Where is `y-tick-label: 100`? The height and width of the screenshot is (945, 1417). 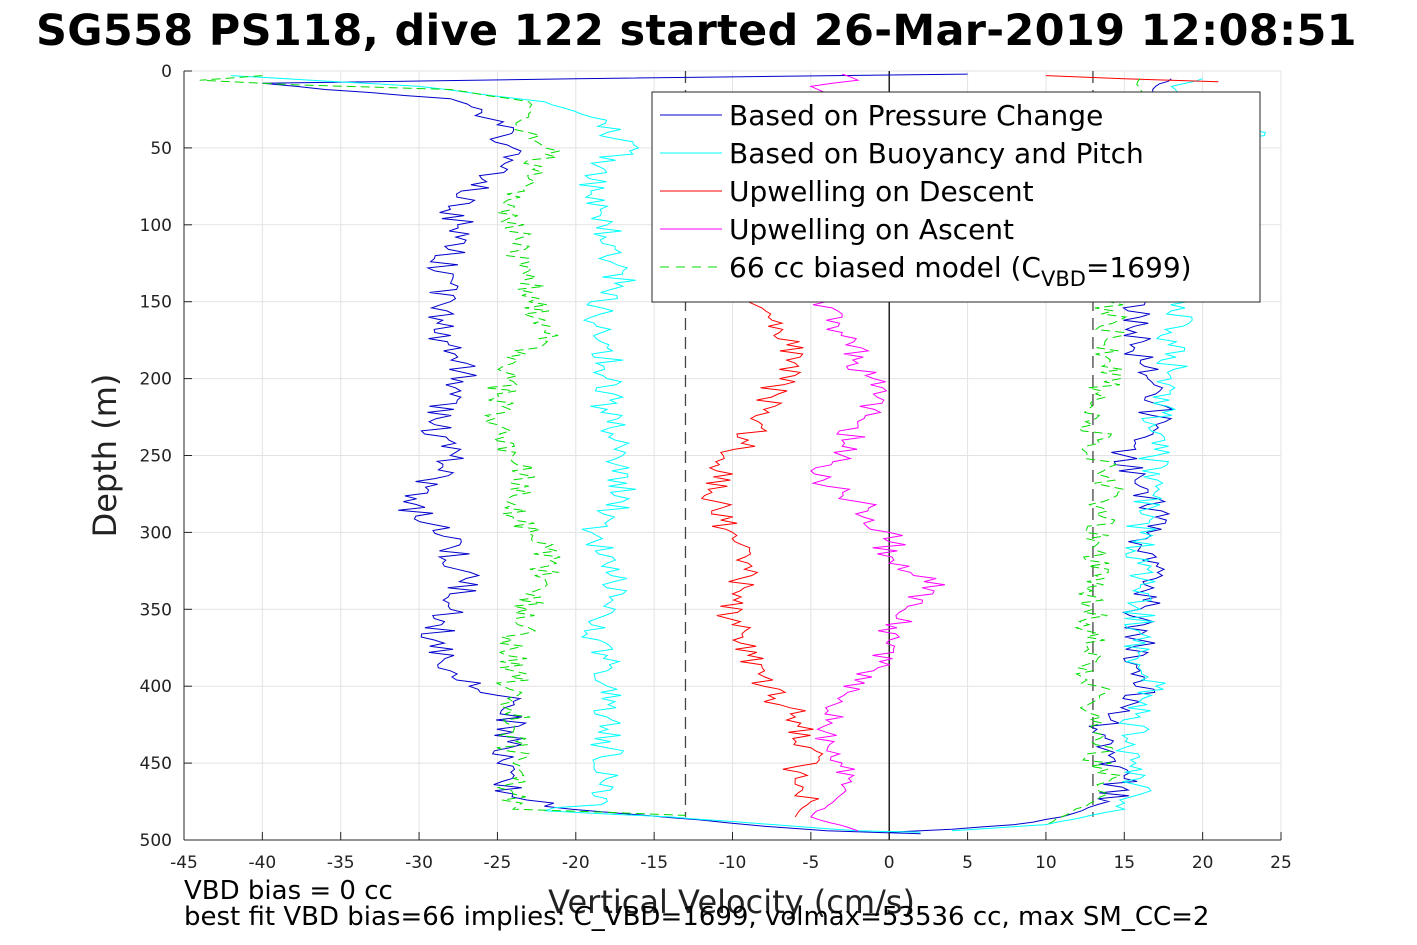
y-tick-label: 100 is located at coordinates (156, 226).